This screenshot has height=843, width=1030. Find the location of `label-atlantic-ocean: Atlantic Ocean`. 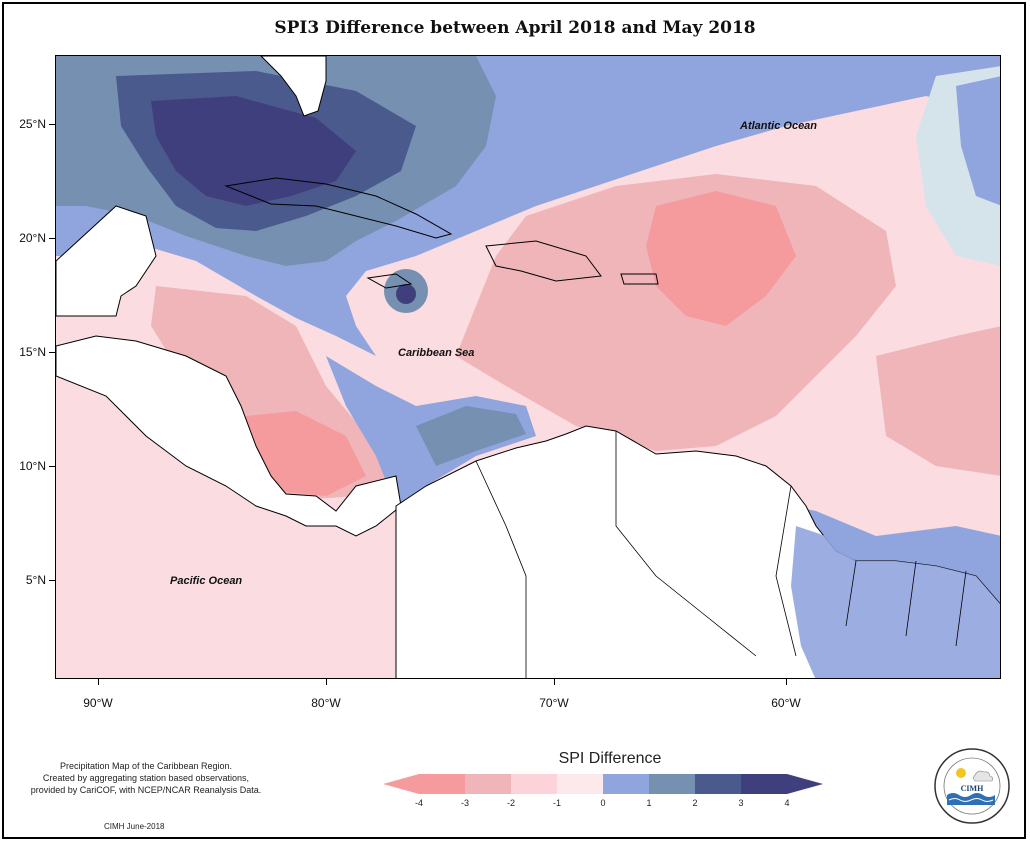

label-atlantic-ocean: Atlantic Ocean is located at coordinates (779, 126).